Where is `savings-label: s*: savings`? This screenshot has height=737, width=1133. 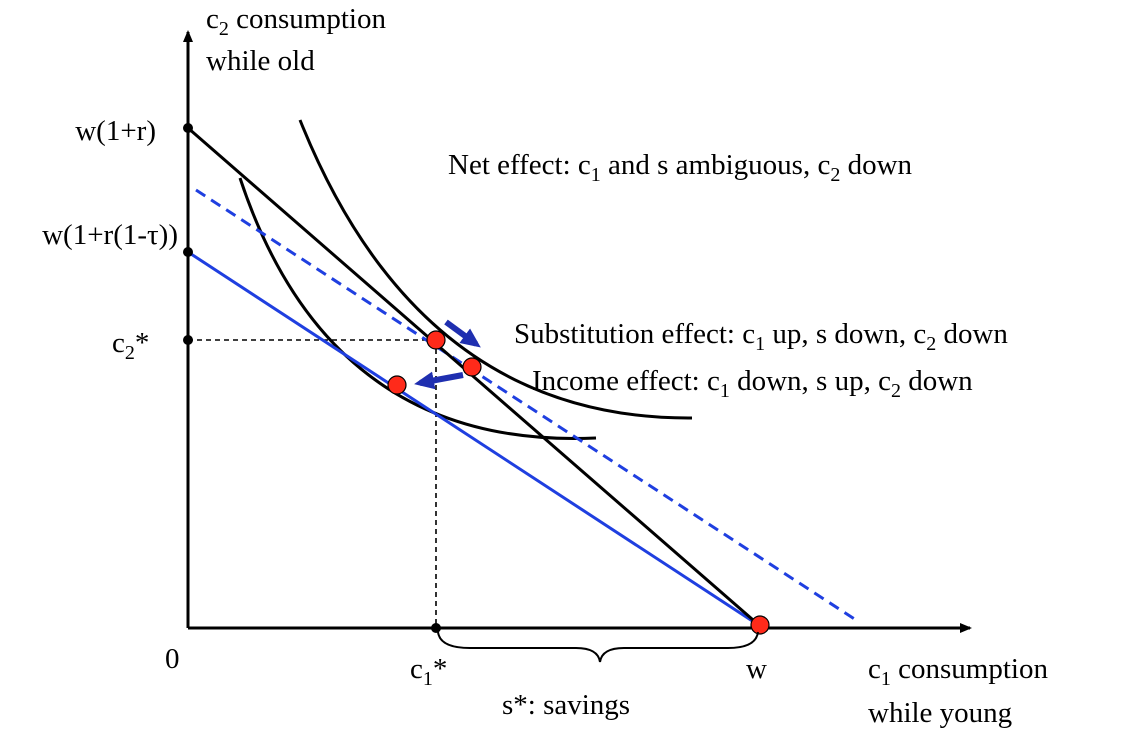
savings-label: s*: savings is located at coordinates (566, 705).